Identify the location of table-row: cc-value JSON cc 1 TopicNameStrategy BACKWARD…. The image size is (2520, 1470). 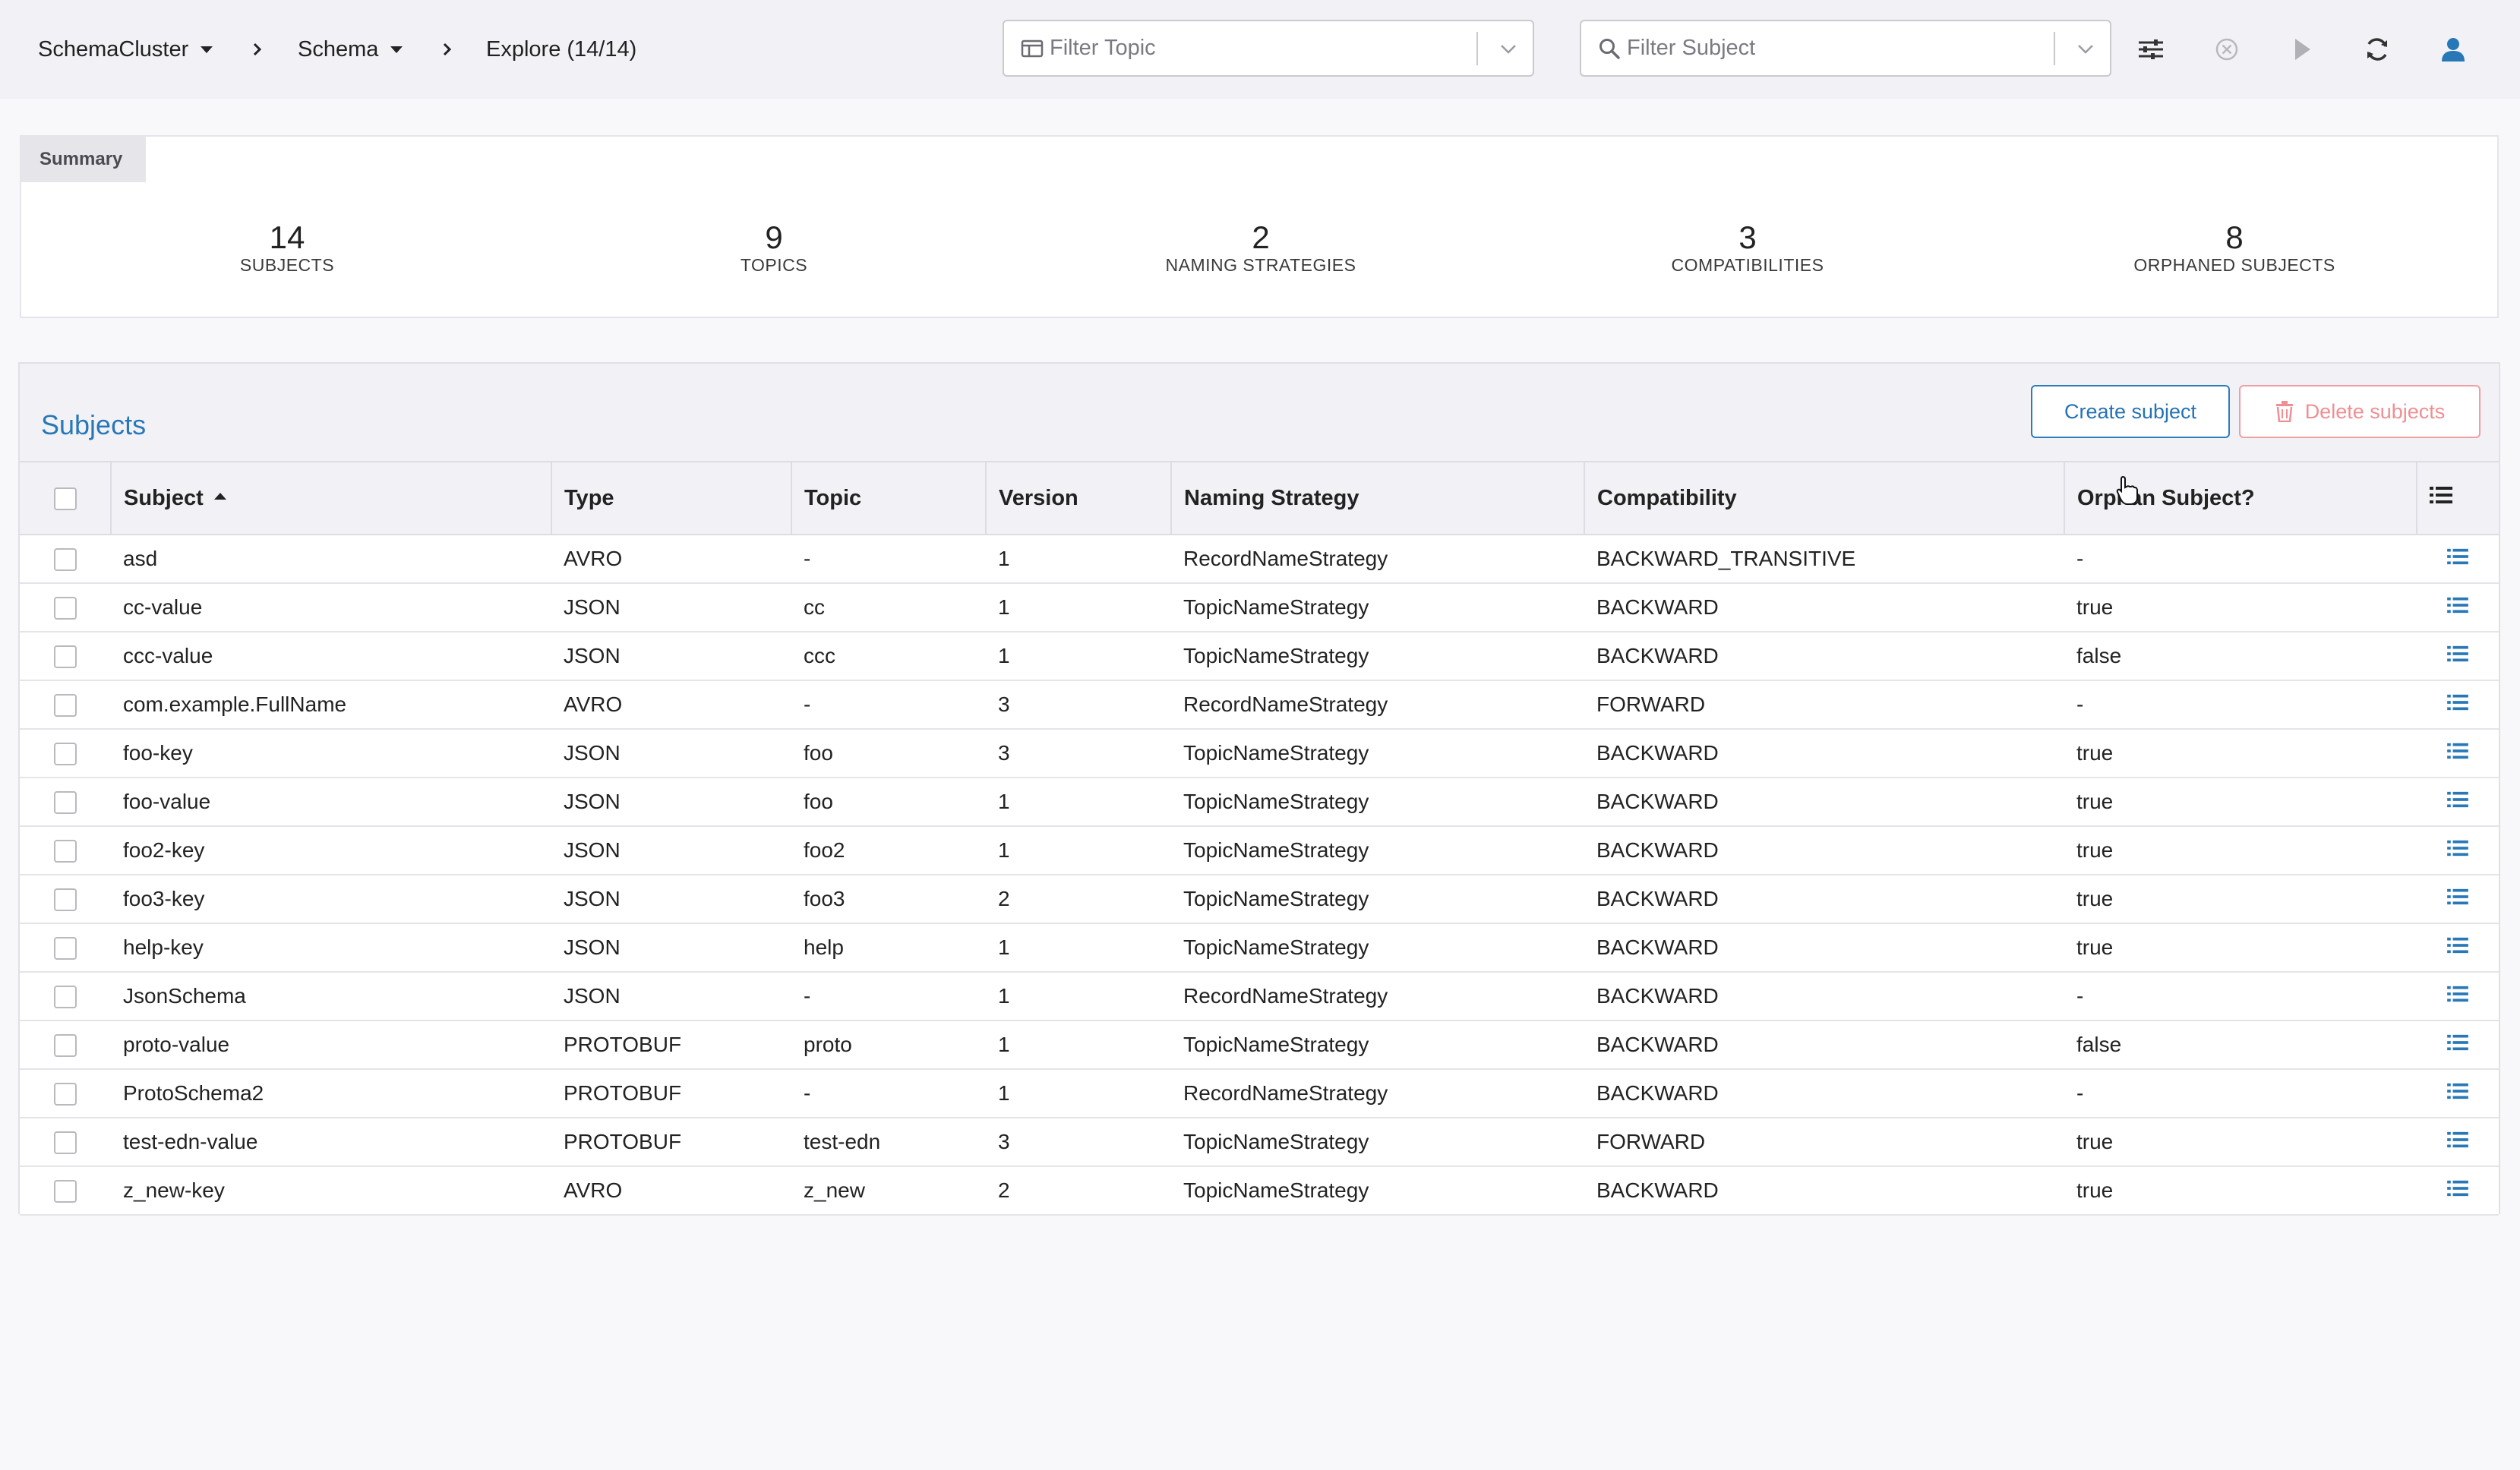
(1259, 607).